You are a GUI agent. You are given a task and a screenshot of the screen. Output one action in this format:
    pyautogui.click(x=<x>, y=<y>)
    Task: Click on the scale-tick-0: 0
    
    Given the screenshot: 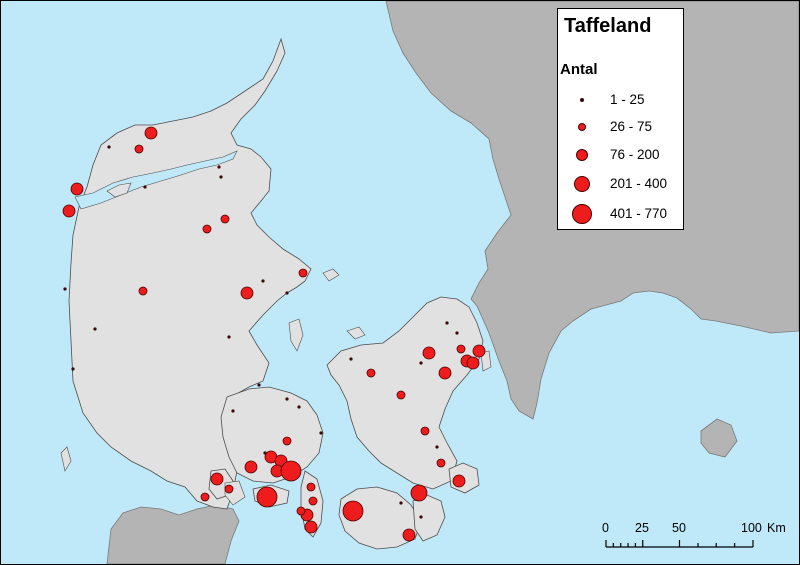 What is the action you would take?
    pyautogui.click(x=605, y=528)
    